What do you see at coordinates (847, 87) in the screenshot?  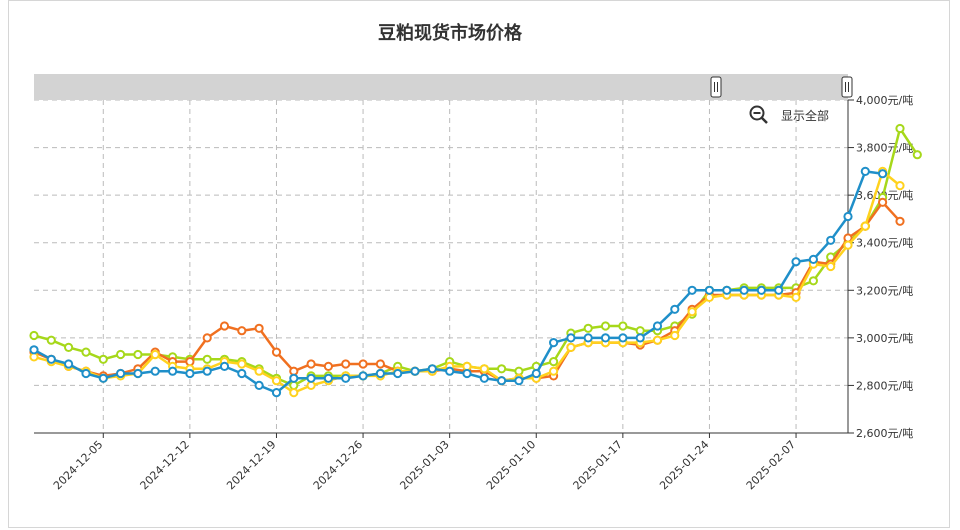 I see `zoom-slider-right-handle` at bounding box center [847, 87].